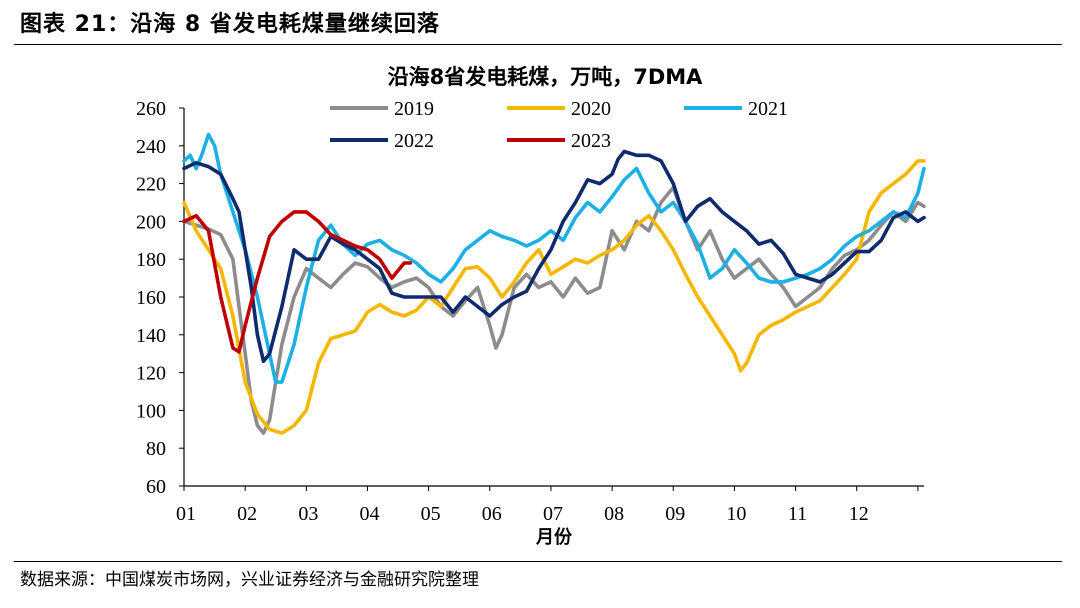 This screenshot has width=1080, height=608. Describe the element at coordinates (859, 514) in the screenshot. I see `x-tick-label: 12` at that location.